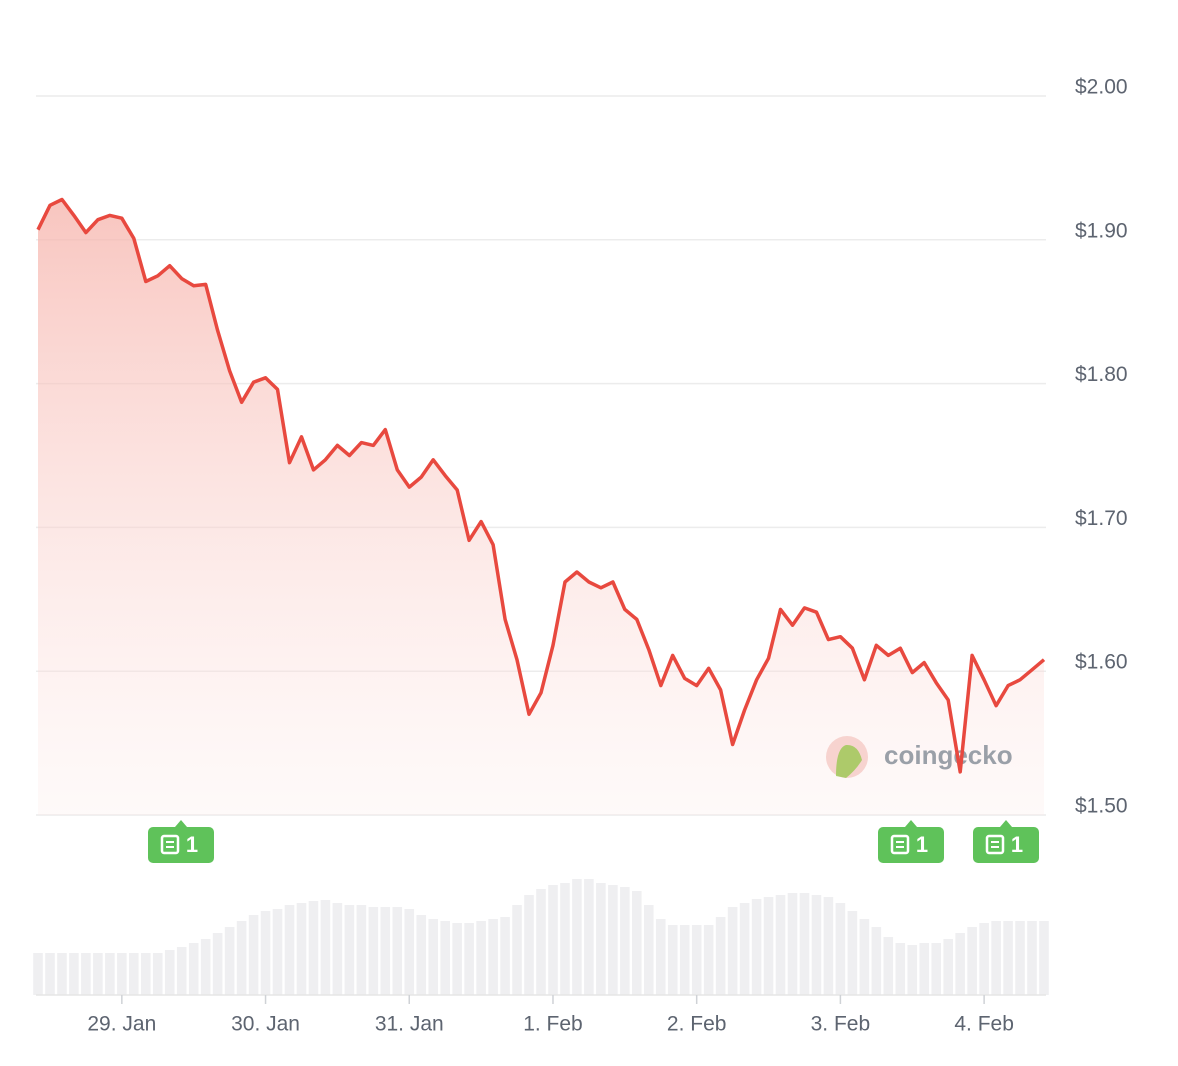 The height and width of the screenshot is (1066, 1178). Describe the element at coordinates (1101, 806) in the screenshot. I see `y-tick-label: $1.50` at that location.